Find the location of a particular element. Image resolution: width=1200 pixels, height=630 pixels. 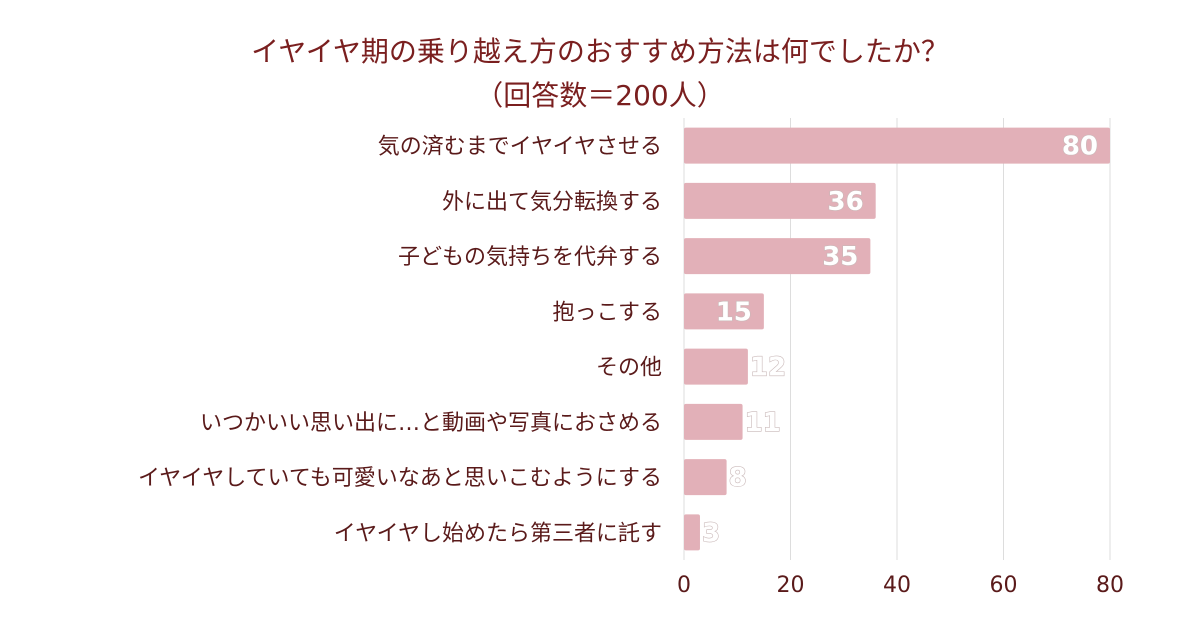

data-label: 8 is located at coordinates (738, 478).